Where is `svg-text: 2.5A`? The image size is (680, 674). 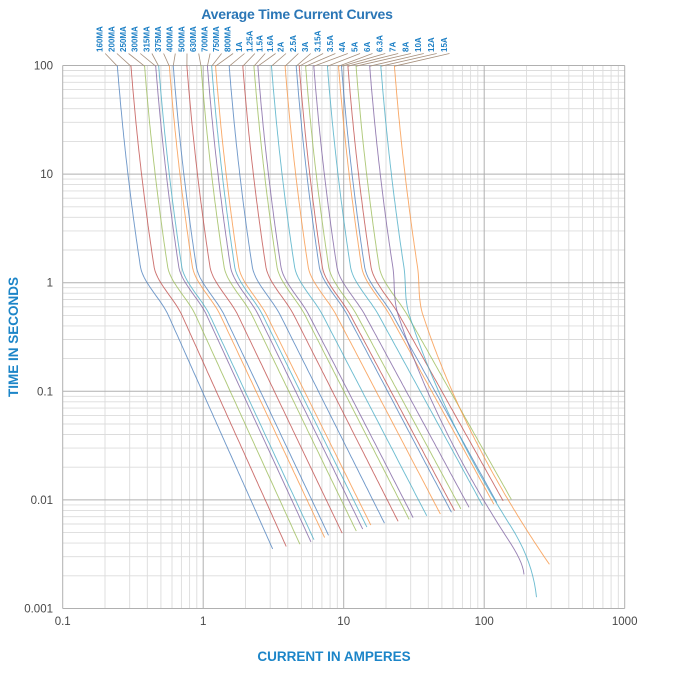 svg-text: 2.5A is located at coordinates (293, 43).